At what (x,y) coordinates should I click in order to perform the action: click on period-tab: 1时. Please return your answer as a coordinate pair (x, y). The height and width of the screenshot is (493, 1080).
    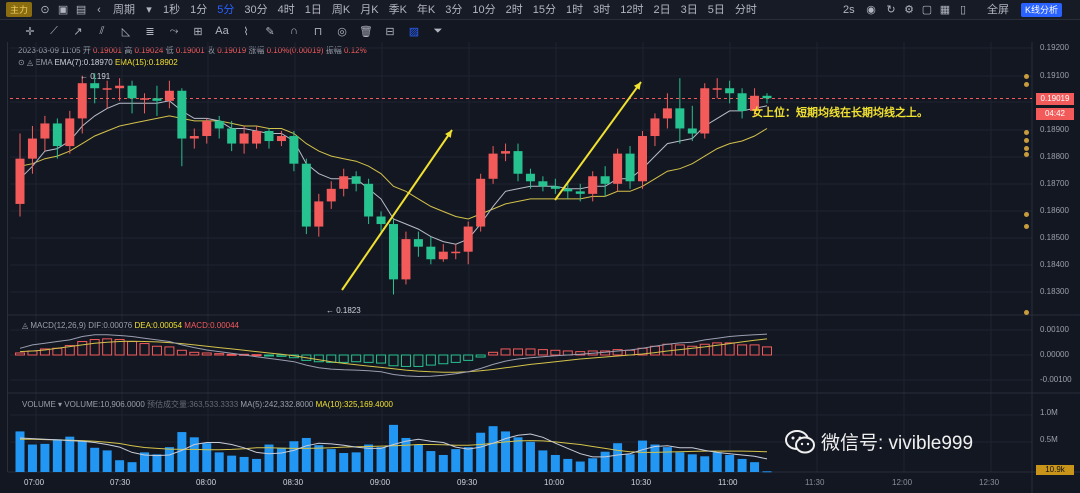
    Looking at the image, I should click on (575, 9).